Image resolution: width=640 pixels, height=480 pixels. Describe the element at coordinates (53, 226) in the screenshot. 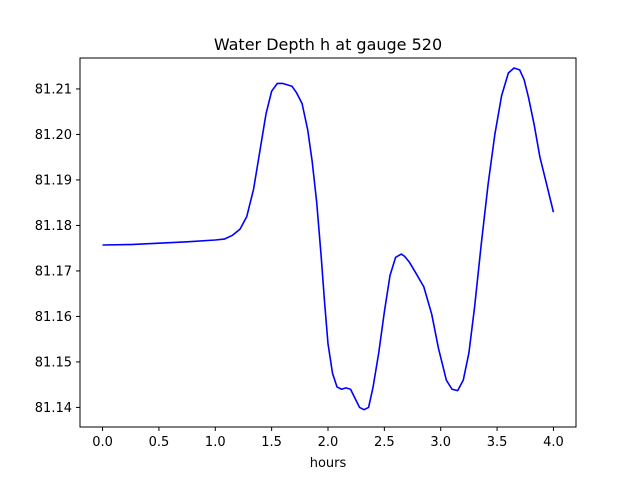

I see `y-tick-label: 81.18` at that location.